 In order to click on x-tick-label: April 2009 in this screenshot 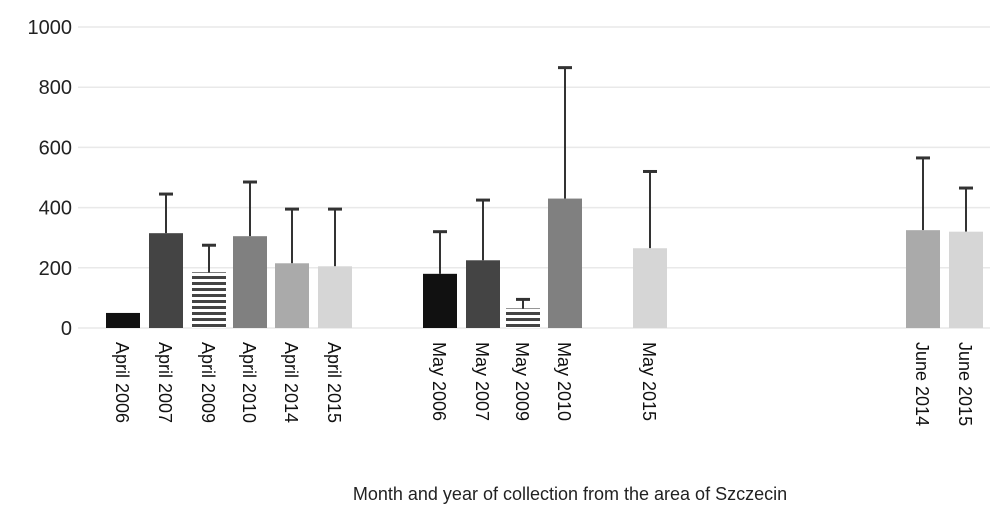, I will do `click(208, 382)`.